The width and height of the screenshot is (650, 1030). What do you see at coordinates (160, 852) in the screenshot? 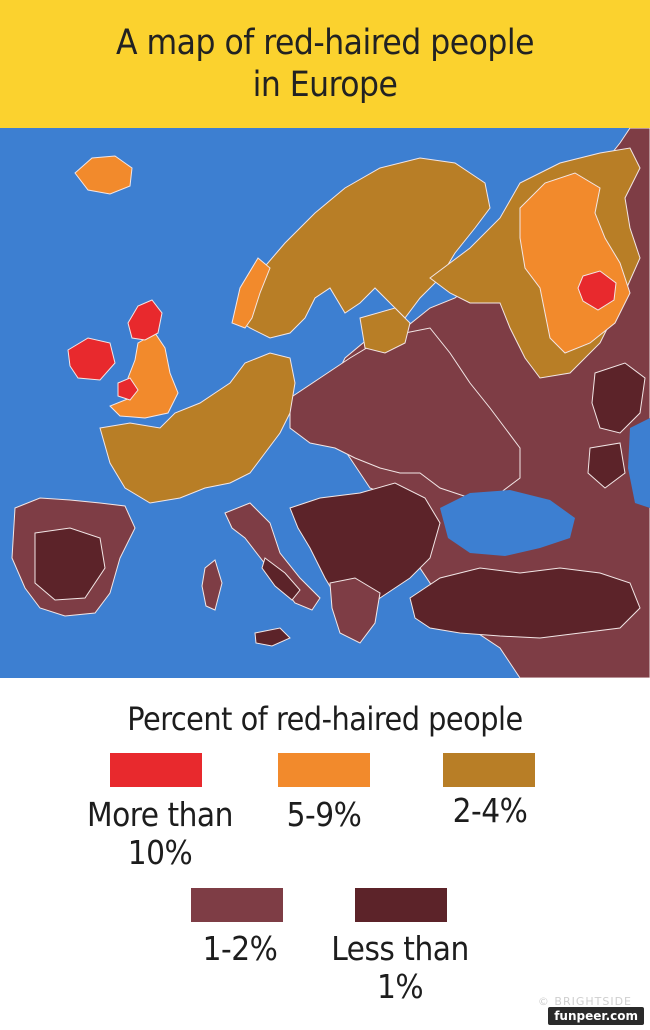
I see `legend-label-more-than-10-line2: 10%` at bounding box center [160, 852].